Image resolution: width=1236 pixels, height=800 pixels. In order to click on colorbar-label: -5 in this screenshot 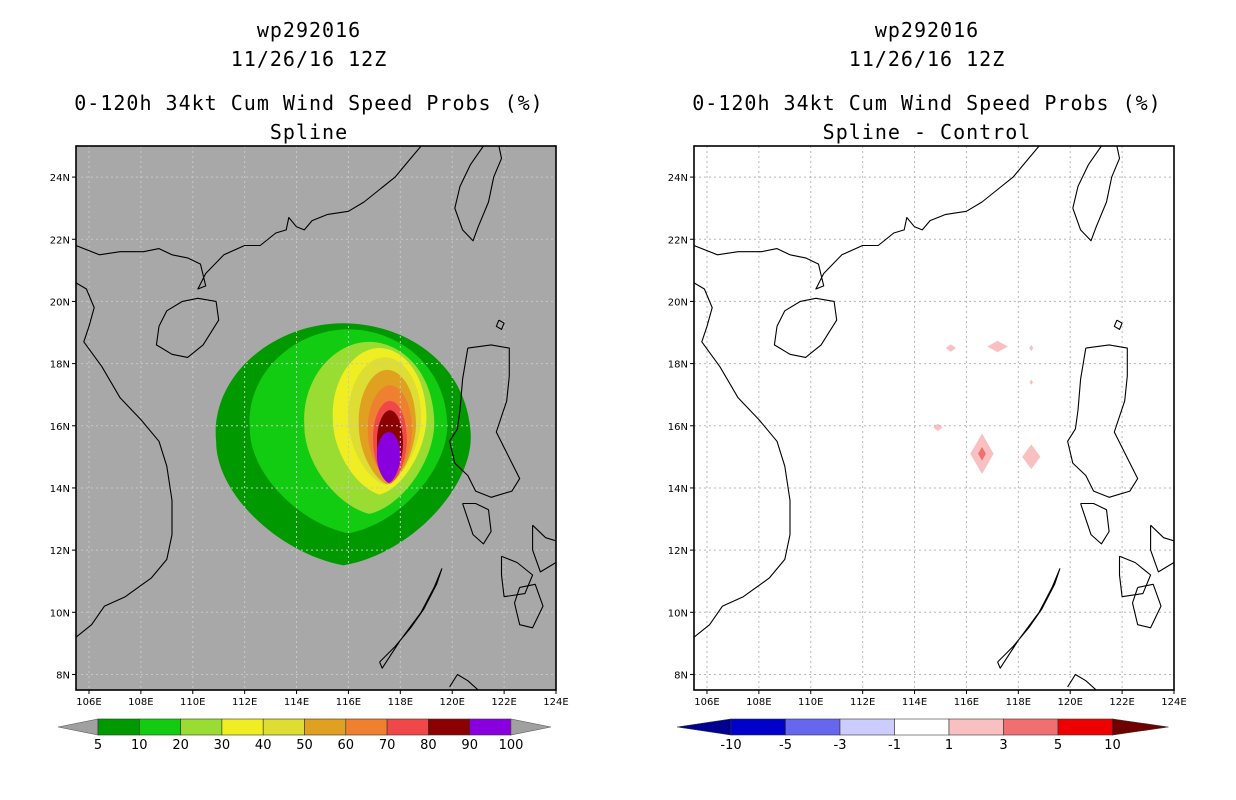, I will do `click(785, 745)`.